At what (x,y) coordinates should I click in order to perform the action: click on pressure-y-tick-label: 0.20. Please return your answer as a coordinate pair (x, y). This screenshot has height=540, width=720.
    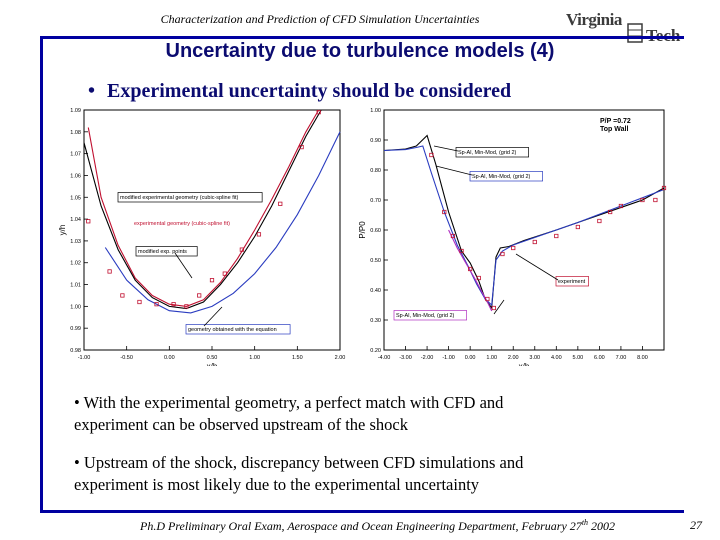
    Looking at the image, I should click on (375, 351).